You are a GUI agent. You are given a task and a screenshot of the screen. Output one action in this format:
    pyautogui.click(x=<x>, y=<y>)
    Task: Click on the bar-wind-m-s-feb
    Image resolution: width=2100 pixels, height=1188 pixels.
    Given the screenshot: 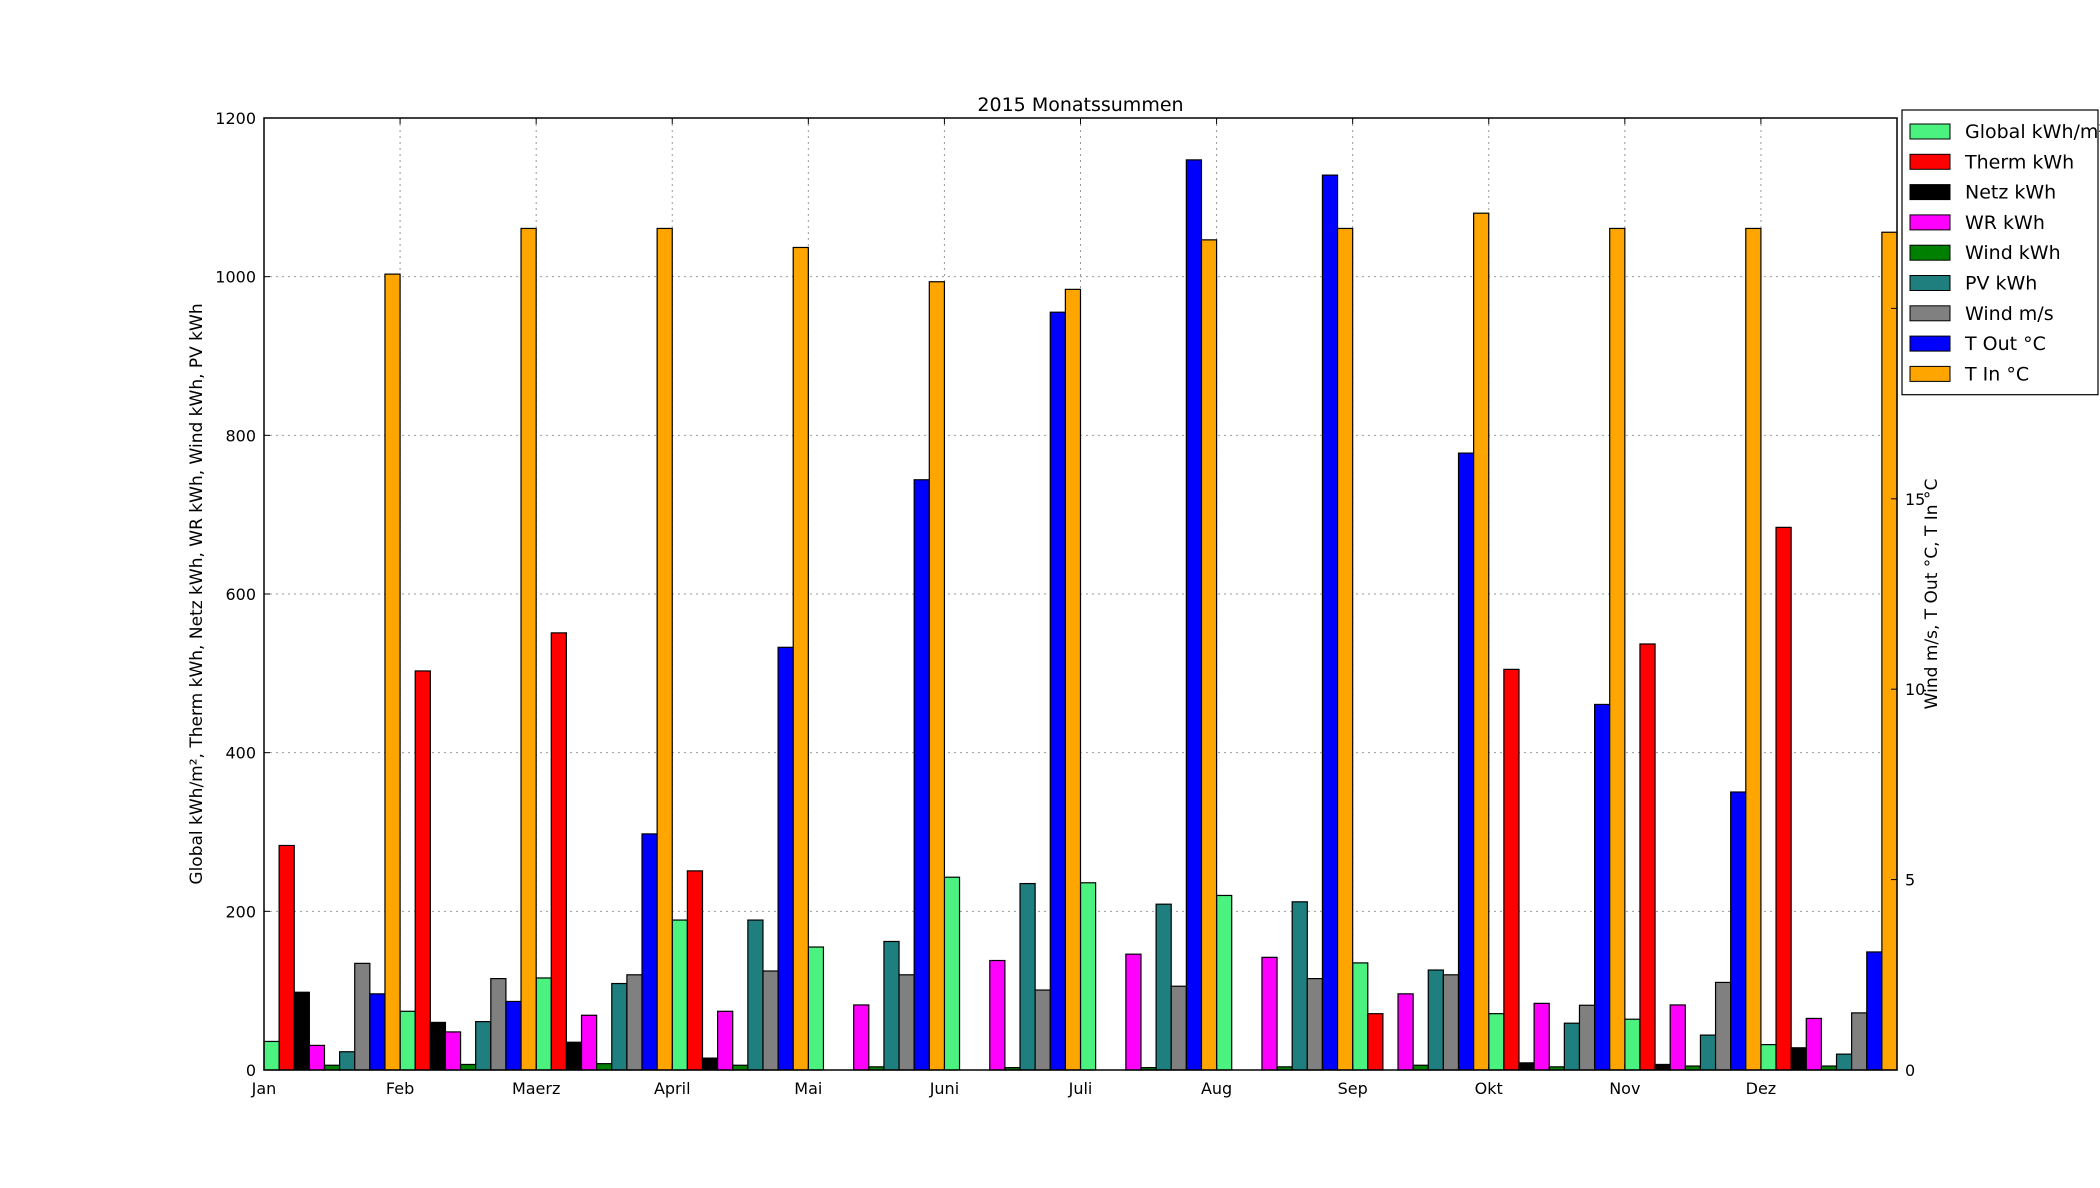 What is the action you would take?
    pyautogui.click(x=498, y=1024)
    